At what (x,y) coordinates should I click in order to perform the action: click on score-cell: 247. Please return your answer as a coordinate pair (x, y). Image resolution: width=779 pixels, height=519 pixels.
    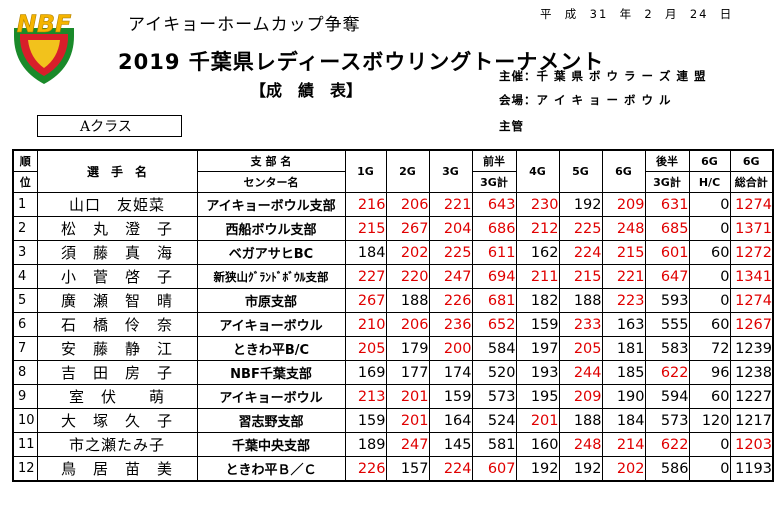
    Looking at the image, I should click on (407, 444).